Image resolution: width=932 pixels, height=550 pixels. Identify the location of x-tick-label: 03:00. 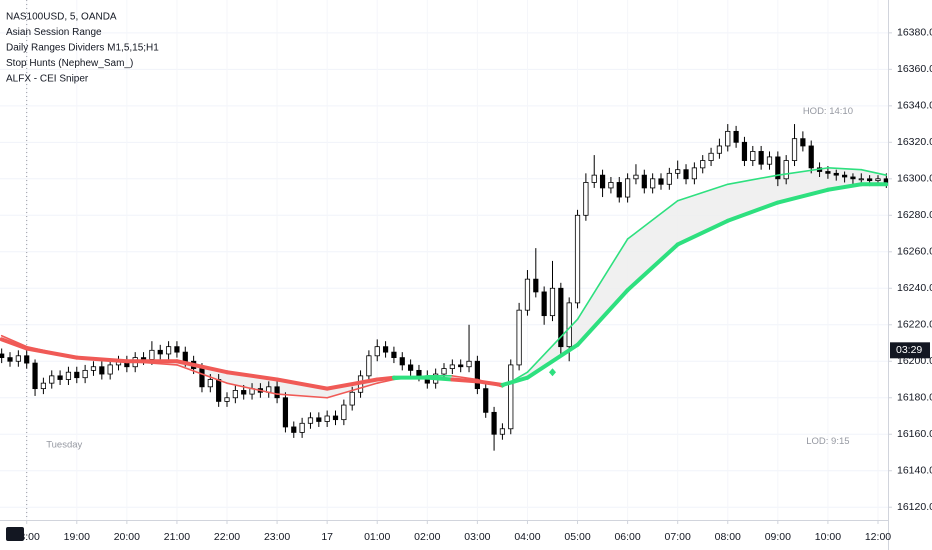
(477, 537).